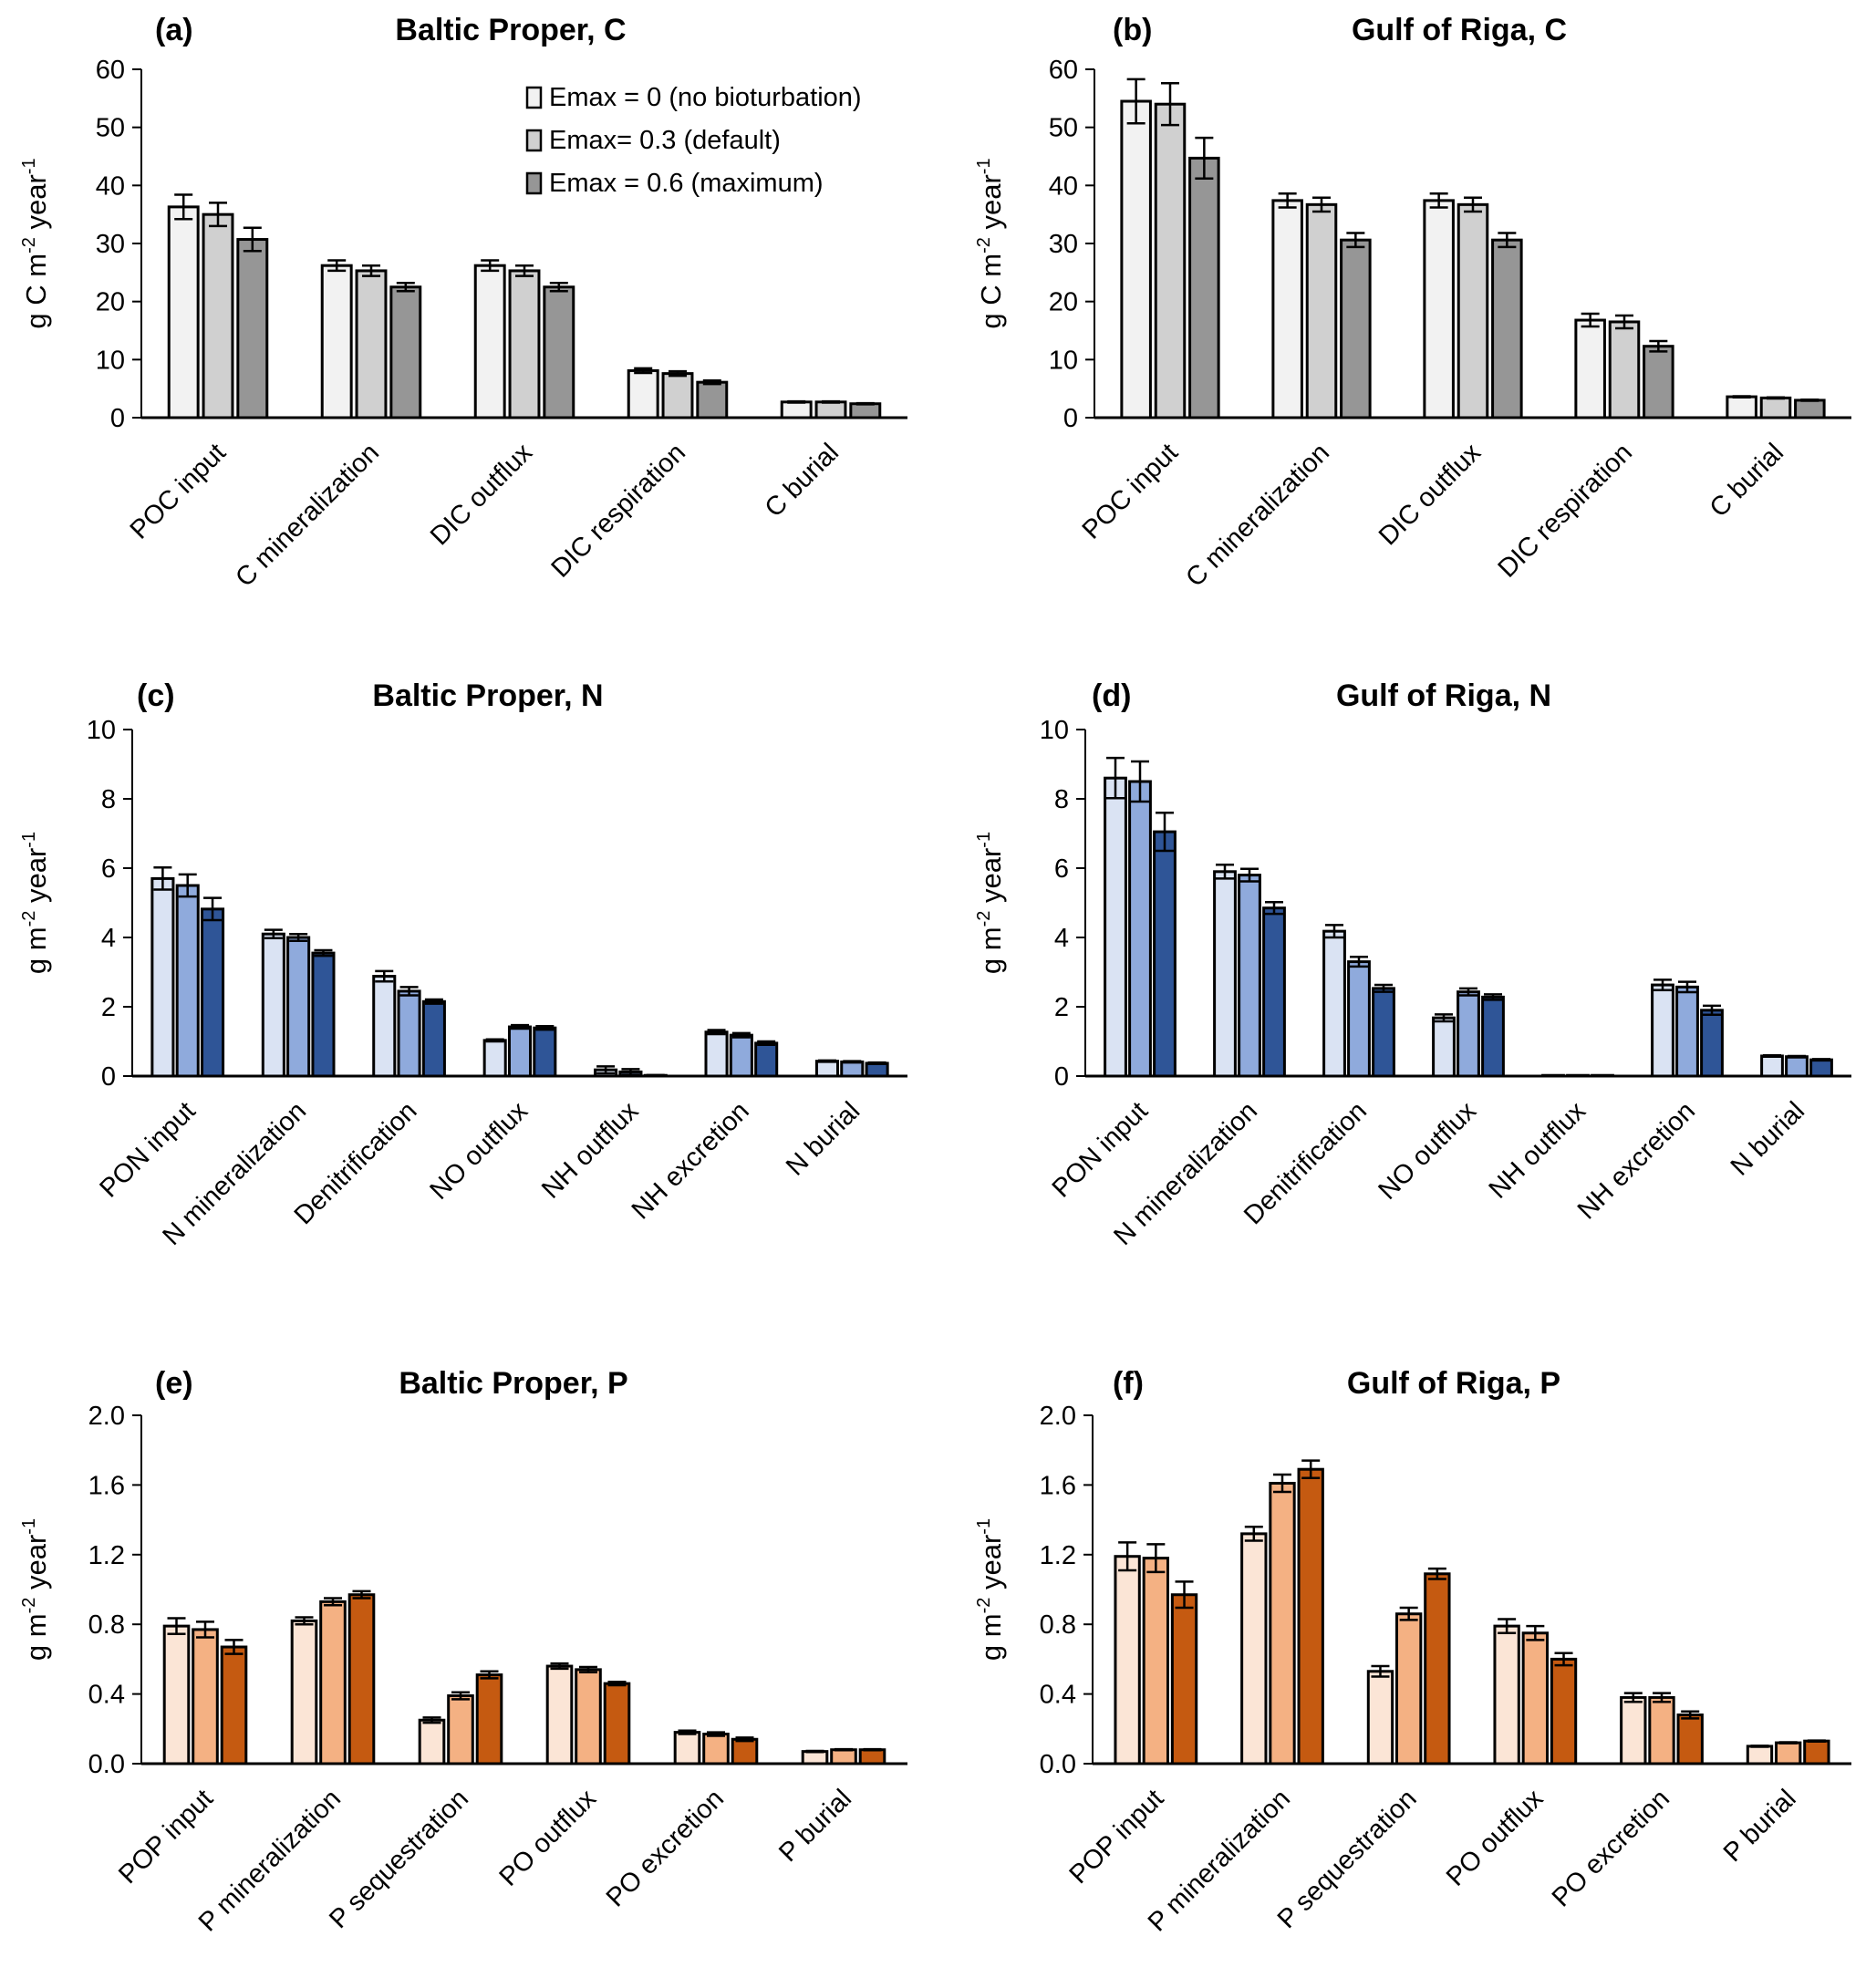  Describe the element at coordinates (174, 1383) in the screenshot. I see `panel-label: (e)` at that location.